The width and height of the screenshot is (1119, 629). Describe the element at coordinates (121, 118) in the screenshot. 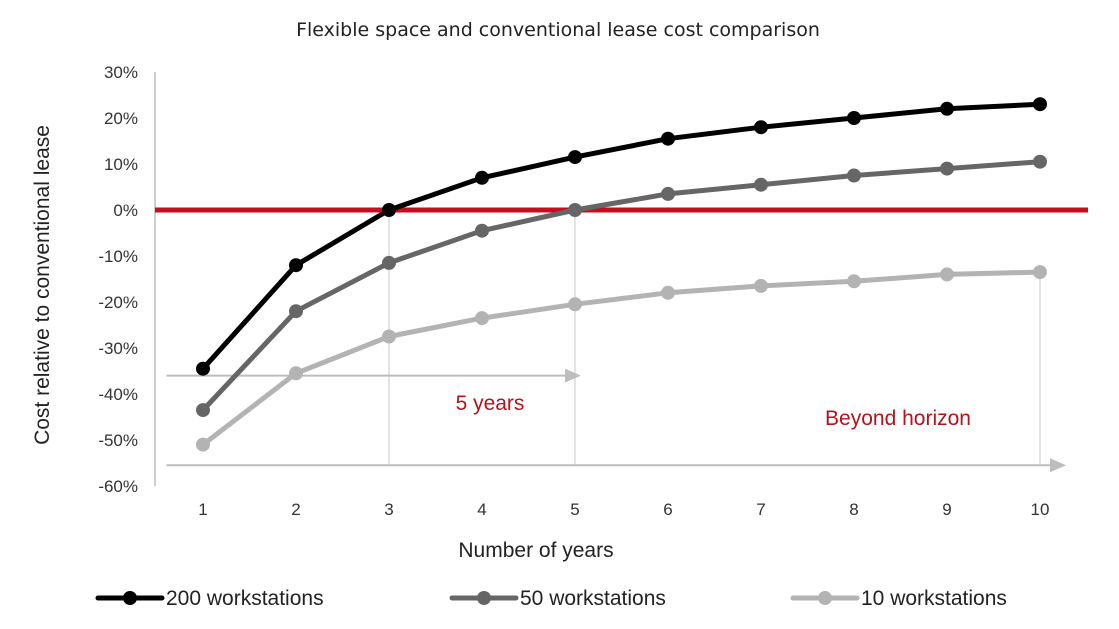

I see `y-tick-label: 20%` at that location.